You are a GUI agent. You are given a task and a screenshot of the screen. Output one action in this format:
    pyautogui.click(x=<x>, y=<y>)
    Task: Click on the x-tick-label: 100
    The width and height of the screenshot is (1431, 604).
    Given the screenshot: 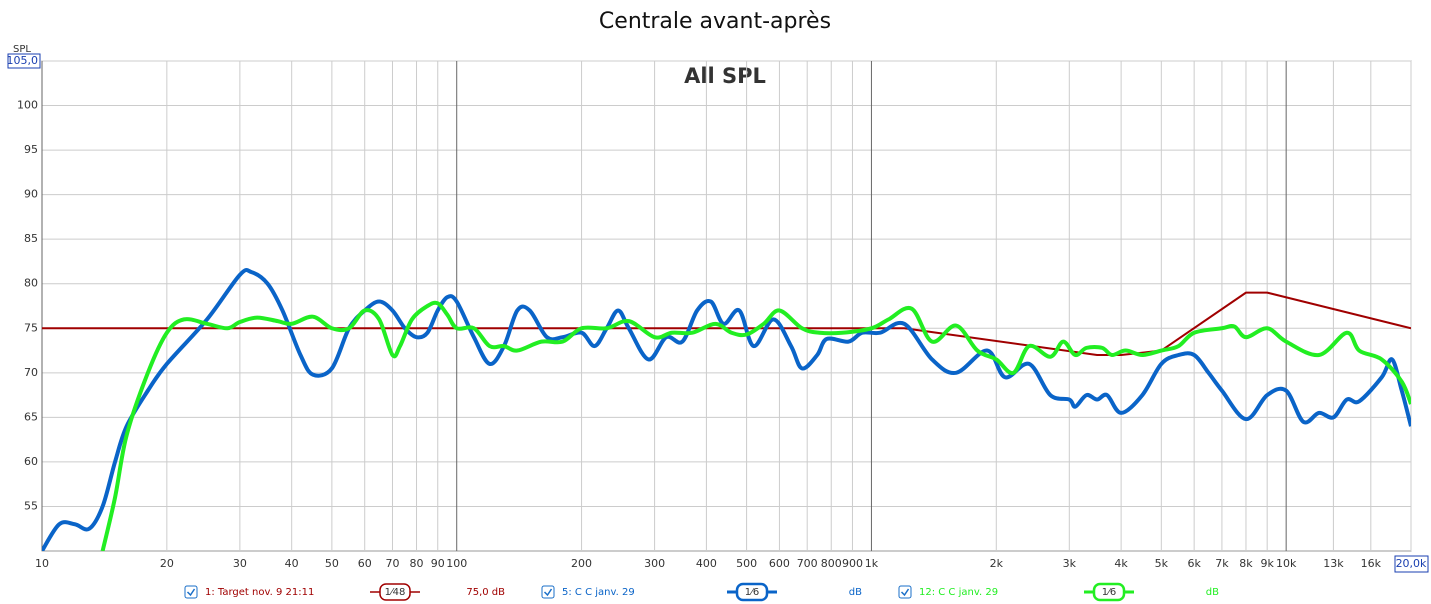 What is the action you would take?
    pyautogui.click(x=456, y=563)
    